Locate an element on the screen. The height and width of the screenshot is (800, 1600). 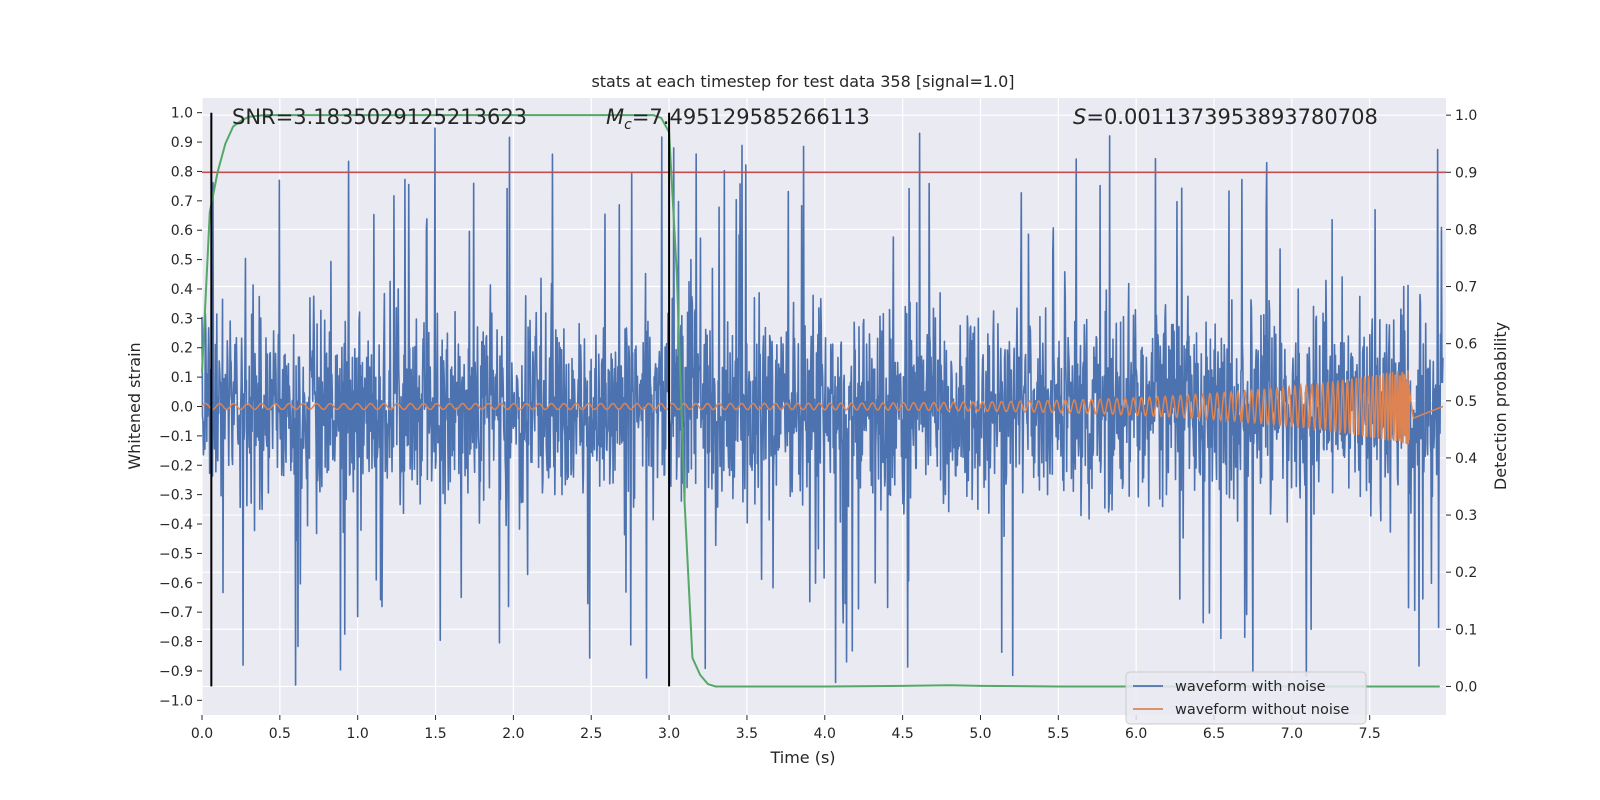
y-tick-label: −0.2 is located at coordinates (176, 466).